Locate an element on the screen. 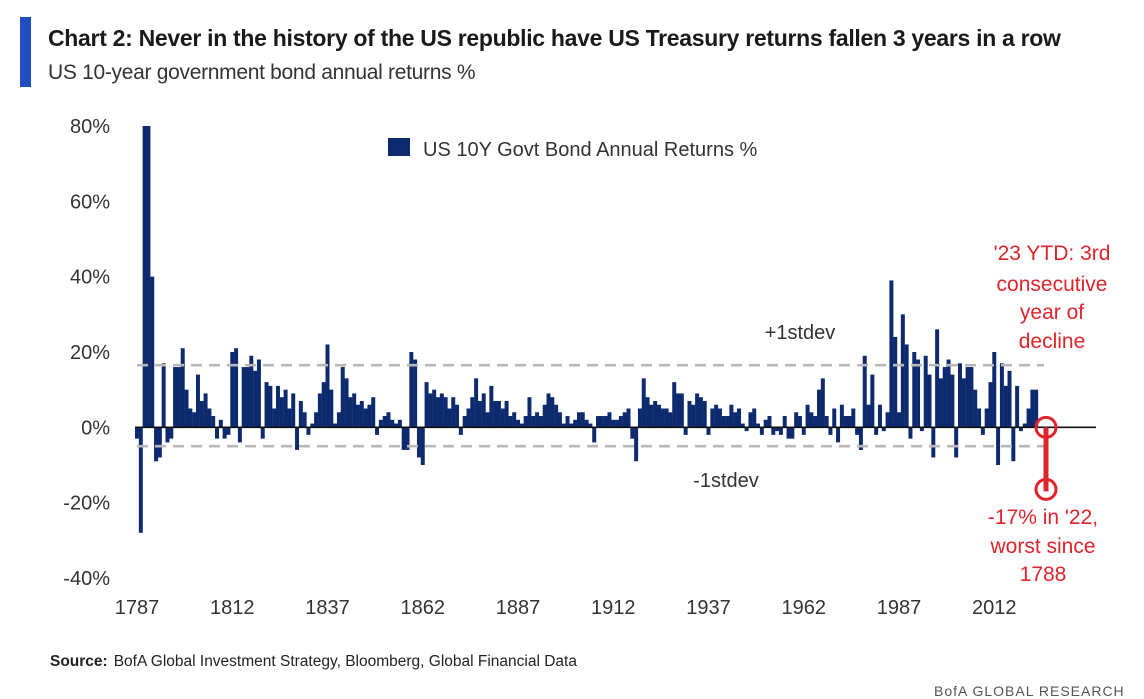 The image size is (1144, 699). y-tick-label: 0% is located at coordinates (95, 428).